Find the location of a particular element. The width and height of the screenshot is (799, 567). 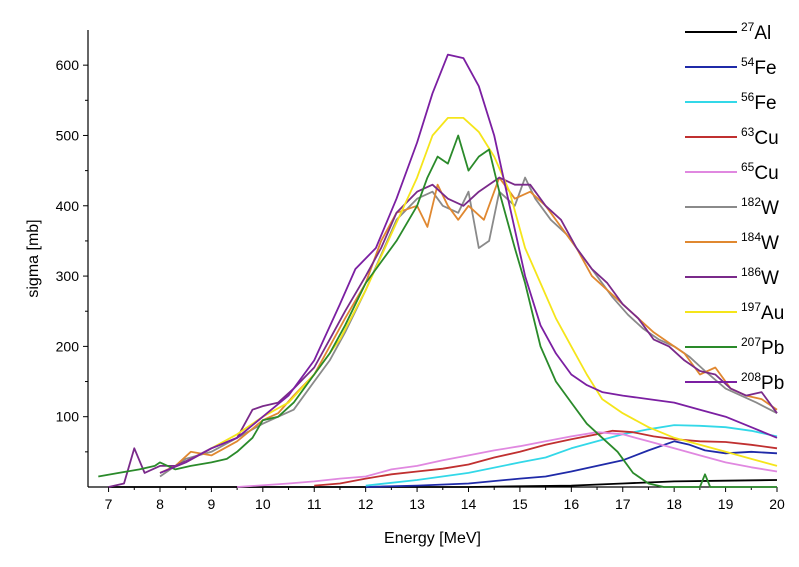

y-tick-label: 600 is located at coordinates (68, 65).